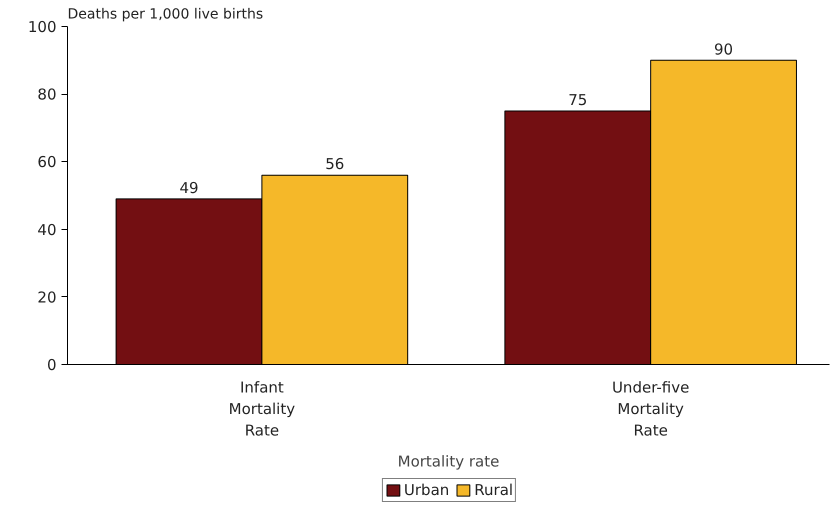  I want to click on y-tick-label: 40, so click(47, 229).